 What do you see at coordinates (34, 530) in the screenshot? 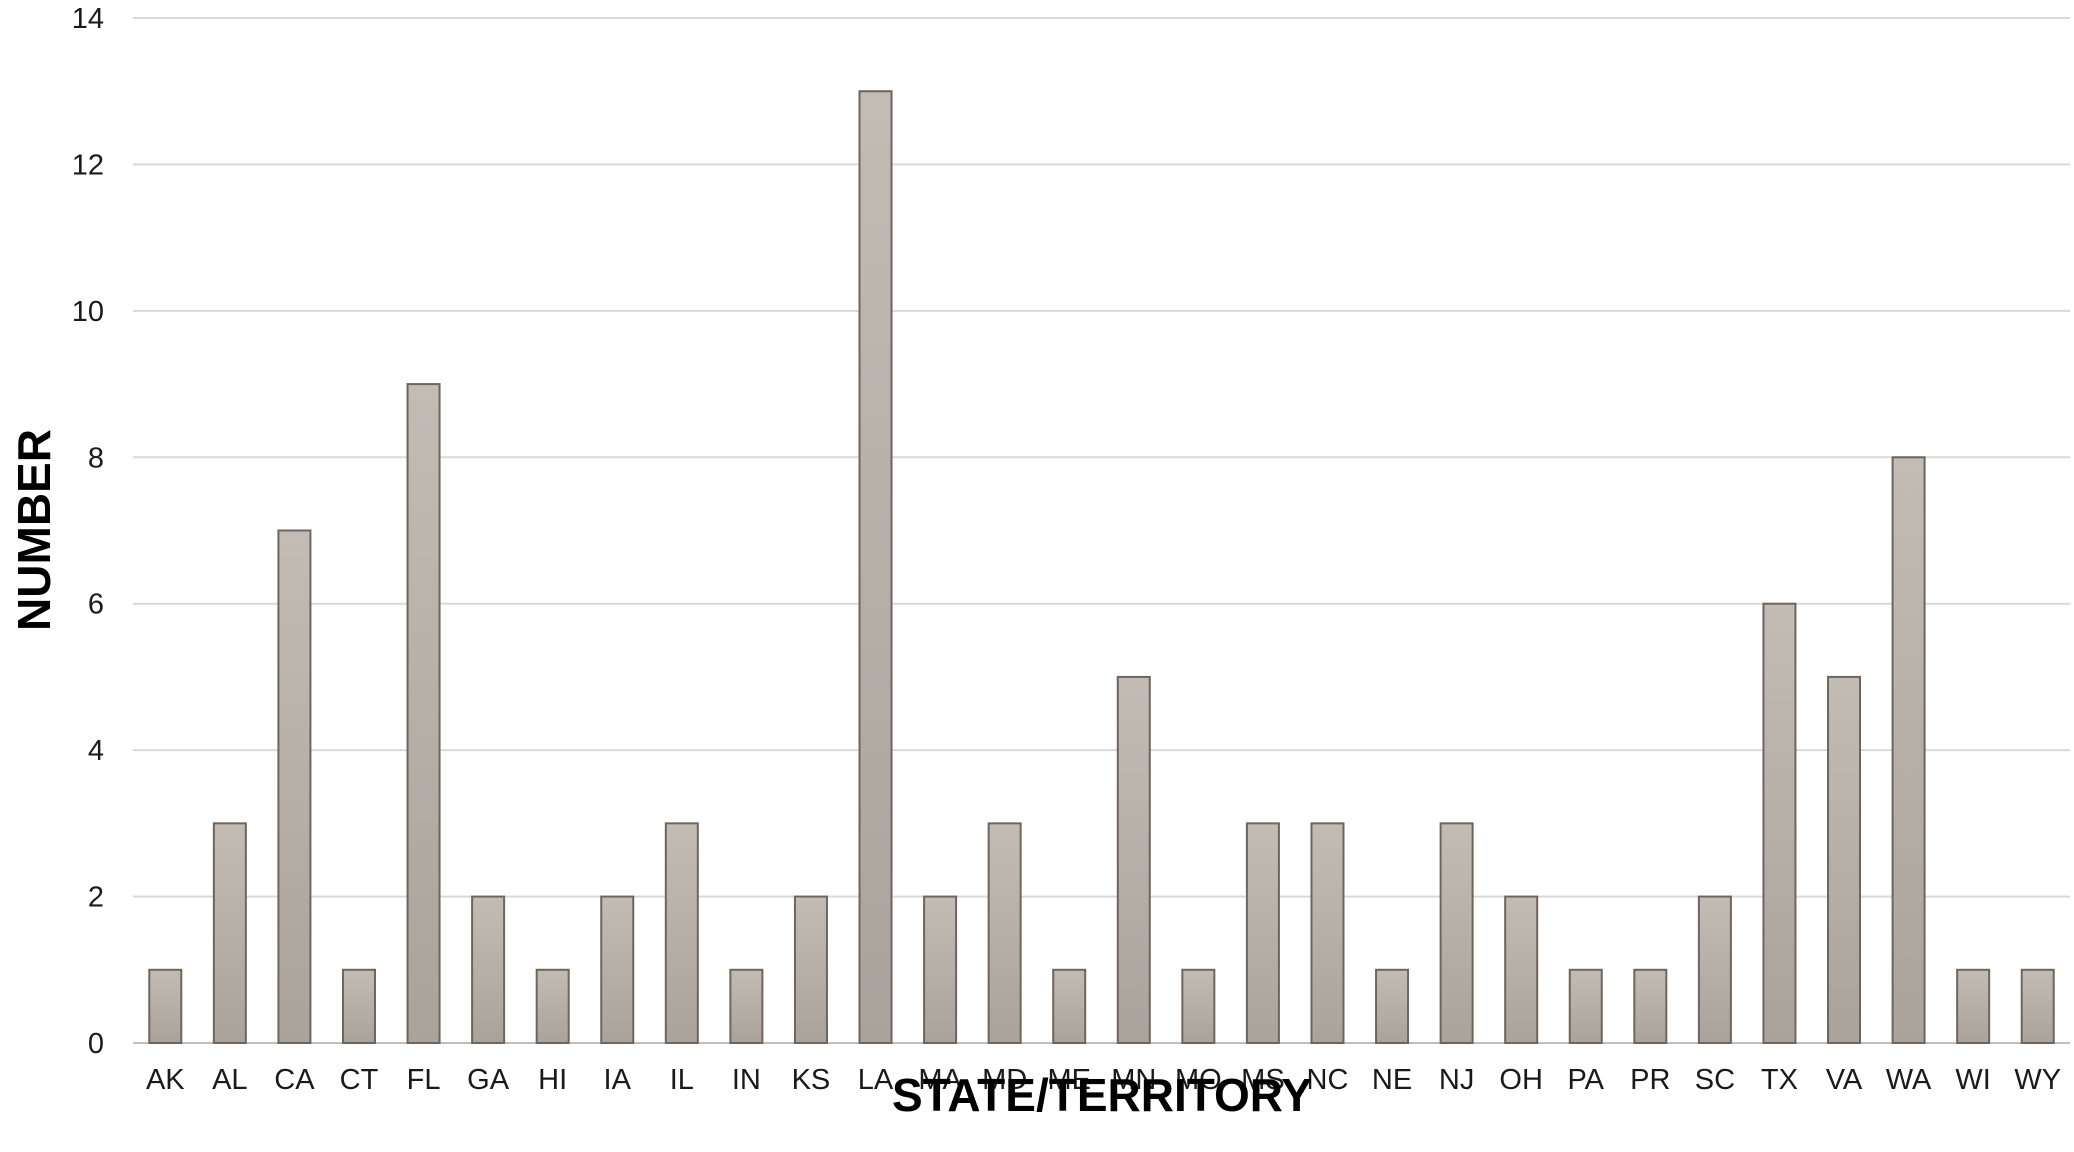
I see `y-axis-title: NUMBER` at bounding box center [34, 530].